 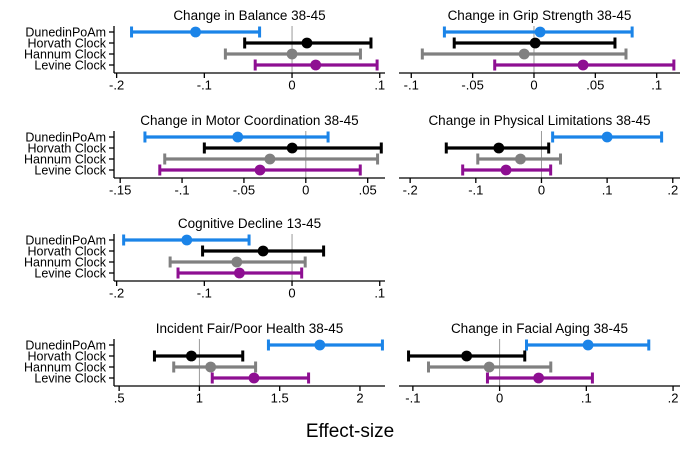 What do you see at coordinates (359, 398) in the screenshot?
I see `x-tick-label: 2` at bounding box center [359, 398].